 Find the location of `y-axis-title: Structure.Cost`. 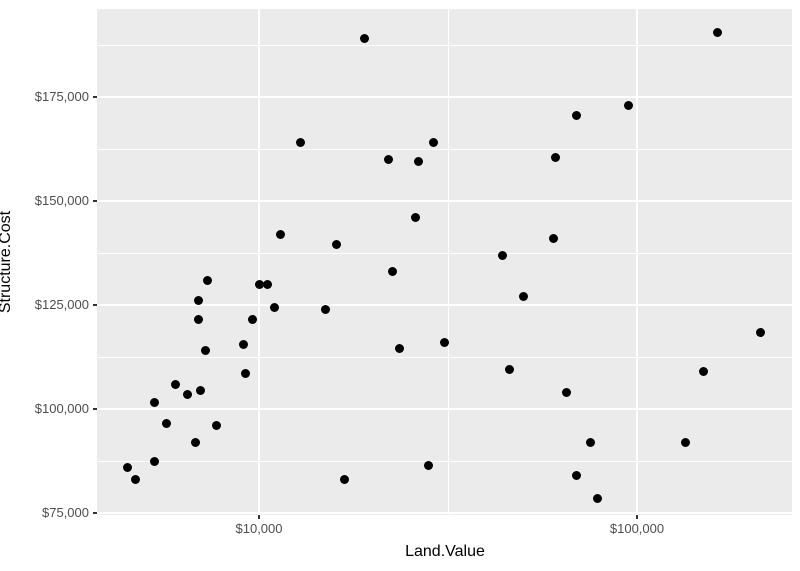

y-axis-title: Structure.Cost is located at coordinates (7, 262).